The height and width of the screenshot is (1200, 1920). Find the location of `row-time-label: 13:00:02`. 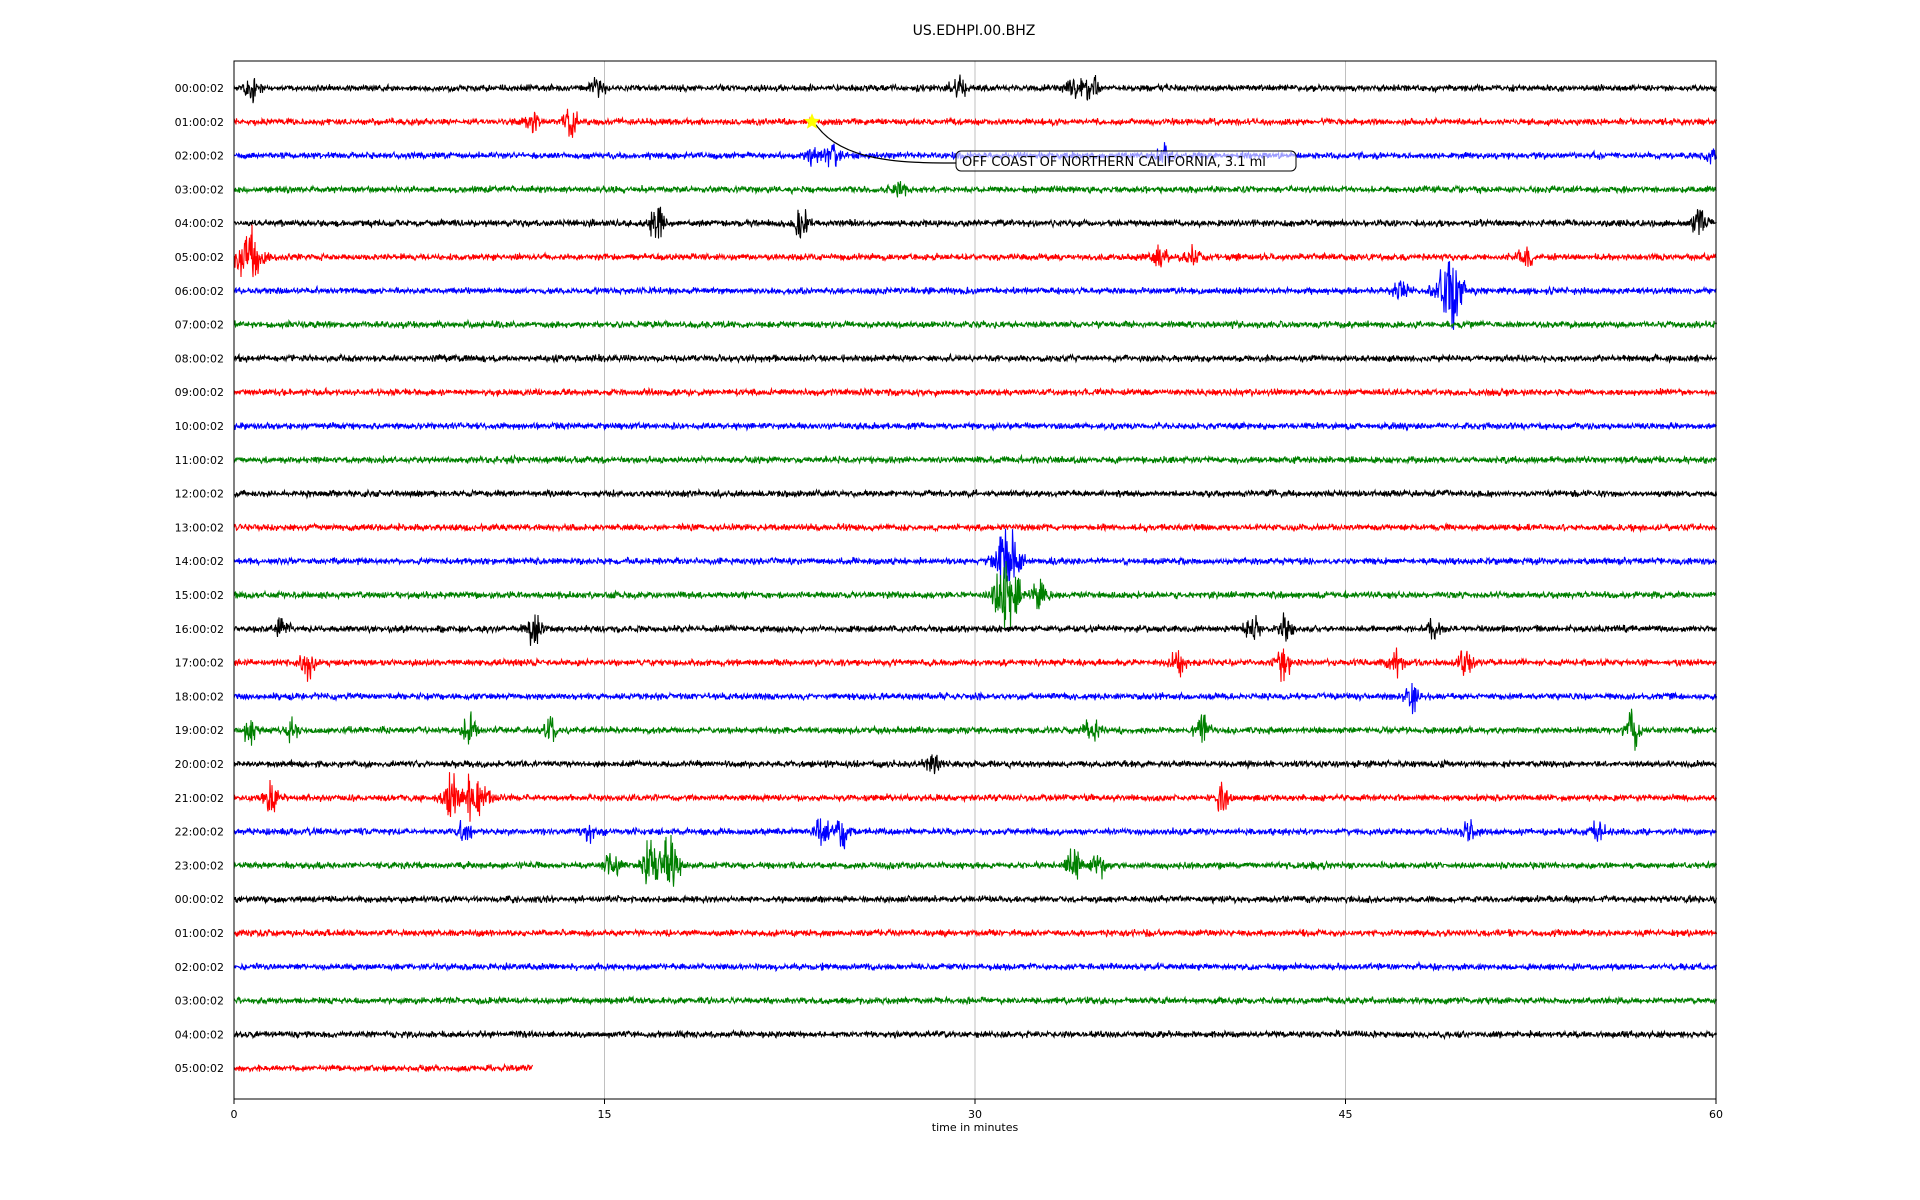

row-time-label: 13:00:02 is located at coordinates (199, 527).